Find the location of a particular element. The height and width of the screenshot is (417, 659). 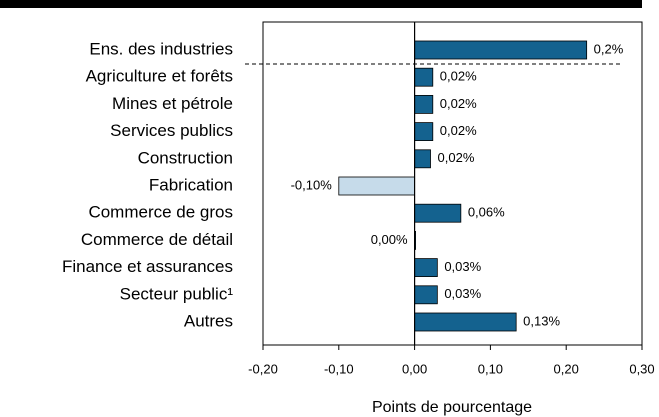

x-tick-label: -0,20 is located at coordinates (263, 368).